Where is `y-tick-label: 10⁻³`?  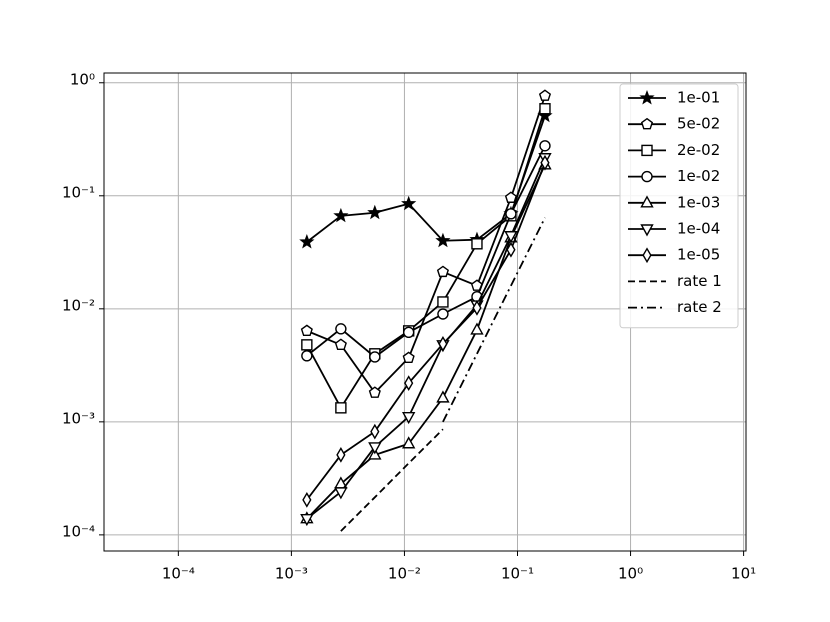
y-tick-label: 10⁻³ is located at coordinates (78, 418).